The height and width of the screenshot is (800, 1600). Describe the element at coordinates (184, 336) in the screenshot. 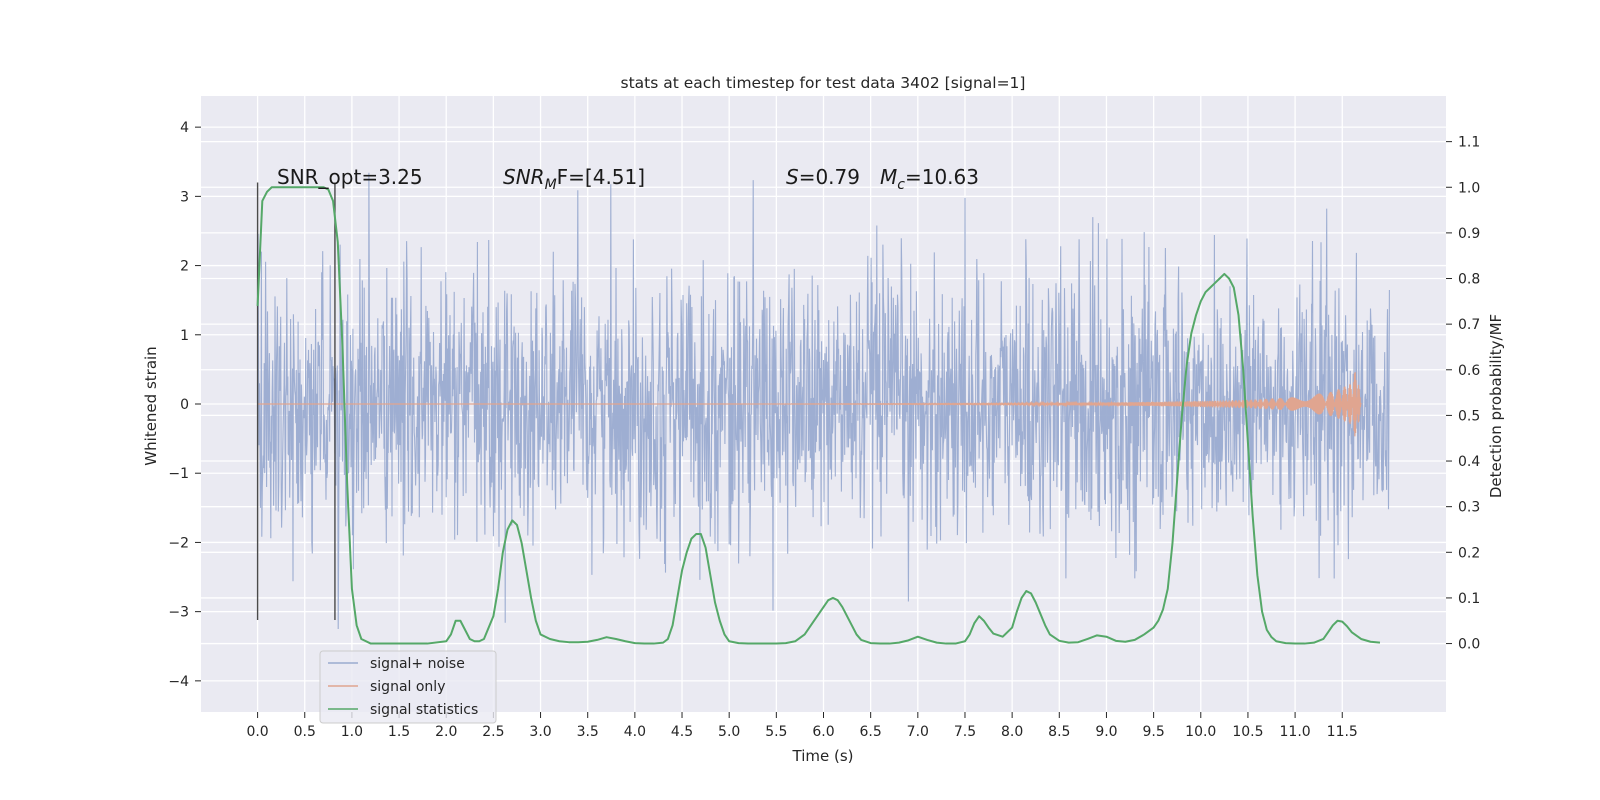

I see `y-tick-label: 1` at that location.